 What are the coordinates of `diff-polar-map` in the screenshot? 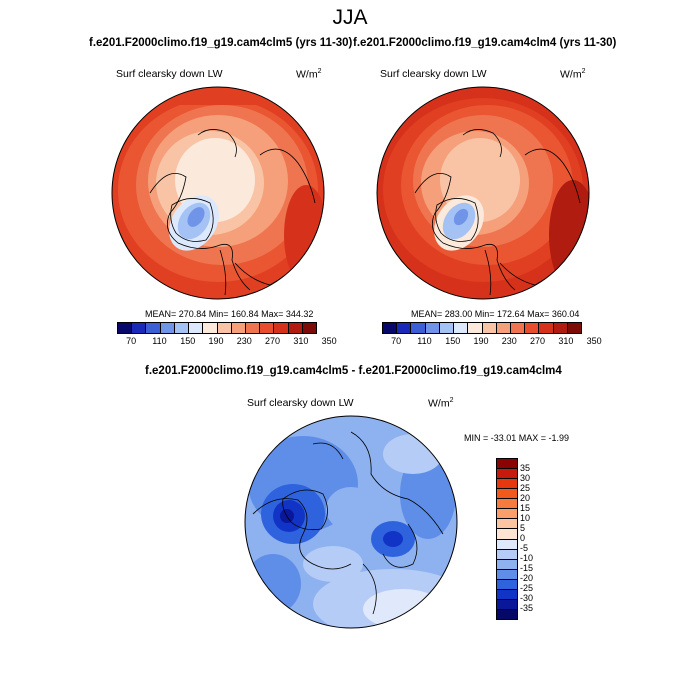 It's located at (351, 522).